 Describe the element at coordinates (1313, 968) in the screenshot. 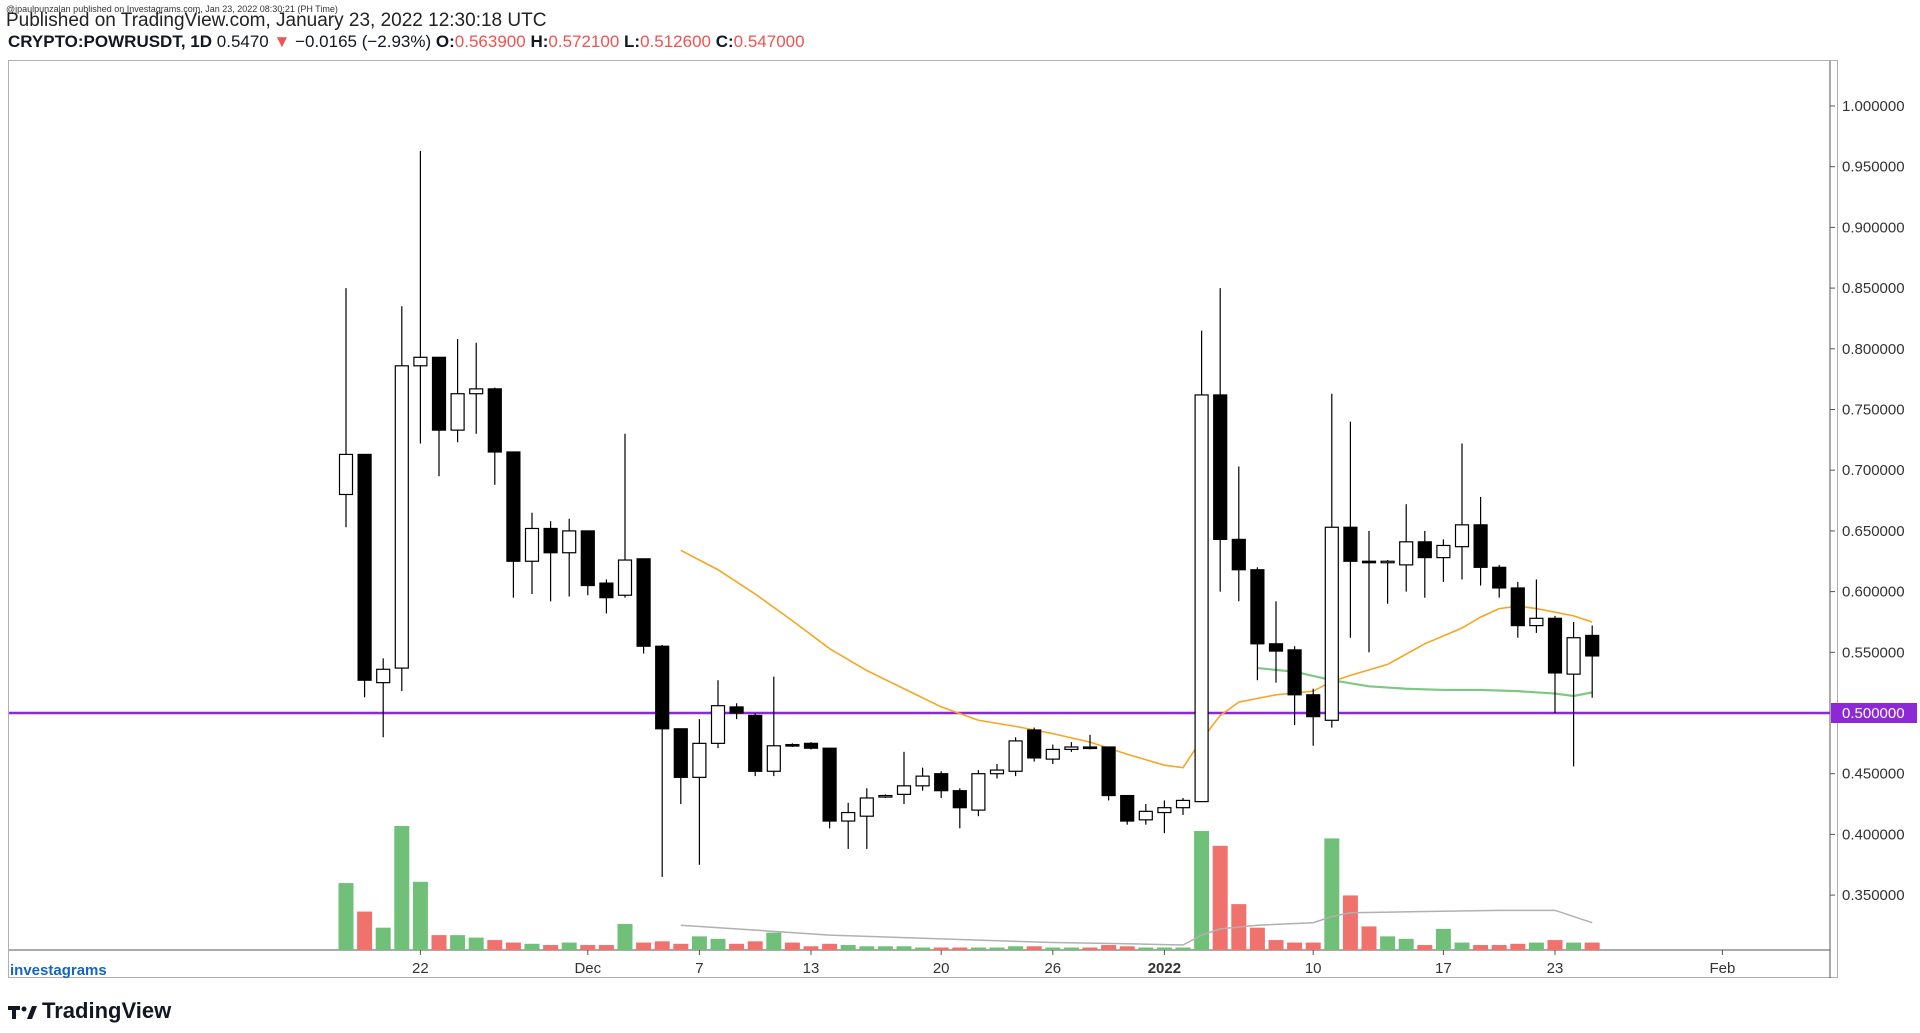

I see `time-tick-label: 10` at that location.